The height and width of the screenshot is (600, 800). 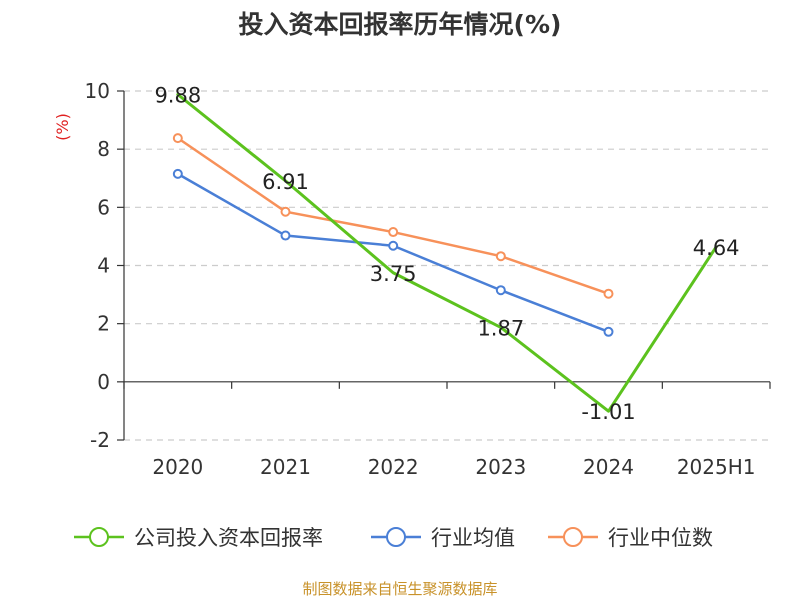 What do you see at coordinates (500, 467) in the screenshot?
I see `x-tick-label: 2023` at bounding box center [500, 467].